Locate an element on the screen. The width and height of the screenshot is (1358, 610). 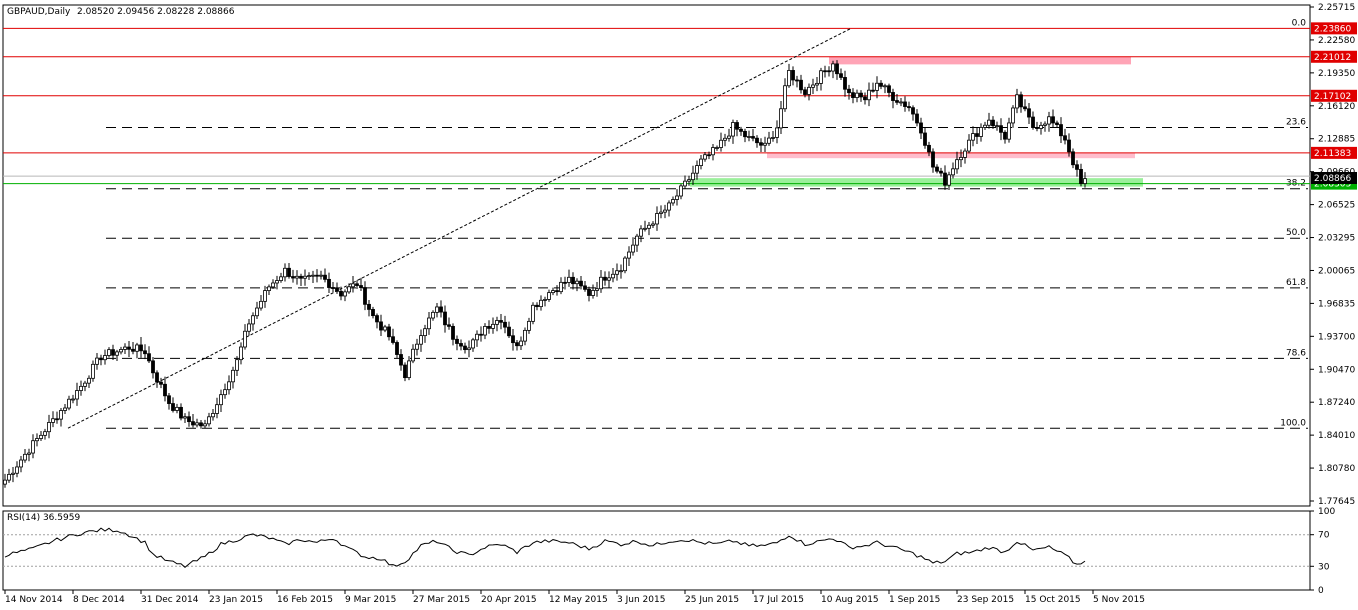
rsi-series-line is located at coordinates (545, 547).